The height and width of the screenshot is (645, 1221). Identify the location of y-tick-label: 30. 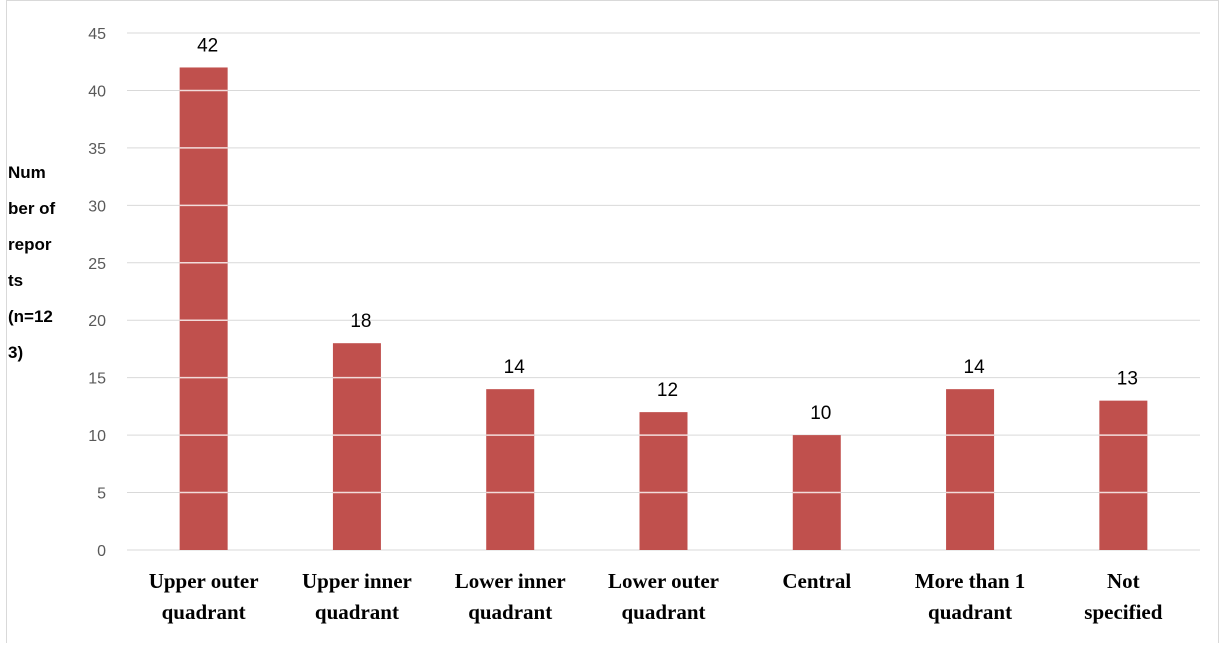
(97, 206).